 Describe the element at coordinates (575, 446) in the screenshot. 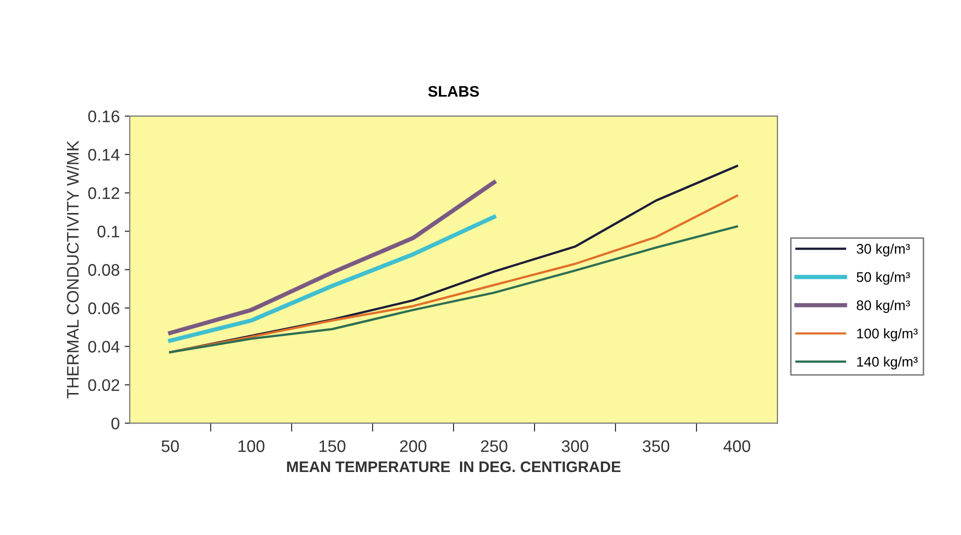

I see `x-tick-label: 300` at that location.